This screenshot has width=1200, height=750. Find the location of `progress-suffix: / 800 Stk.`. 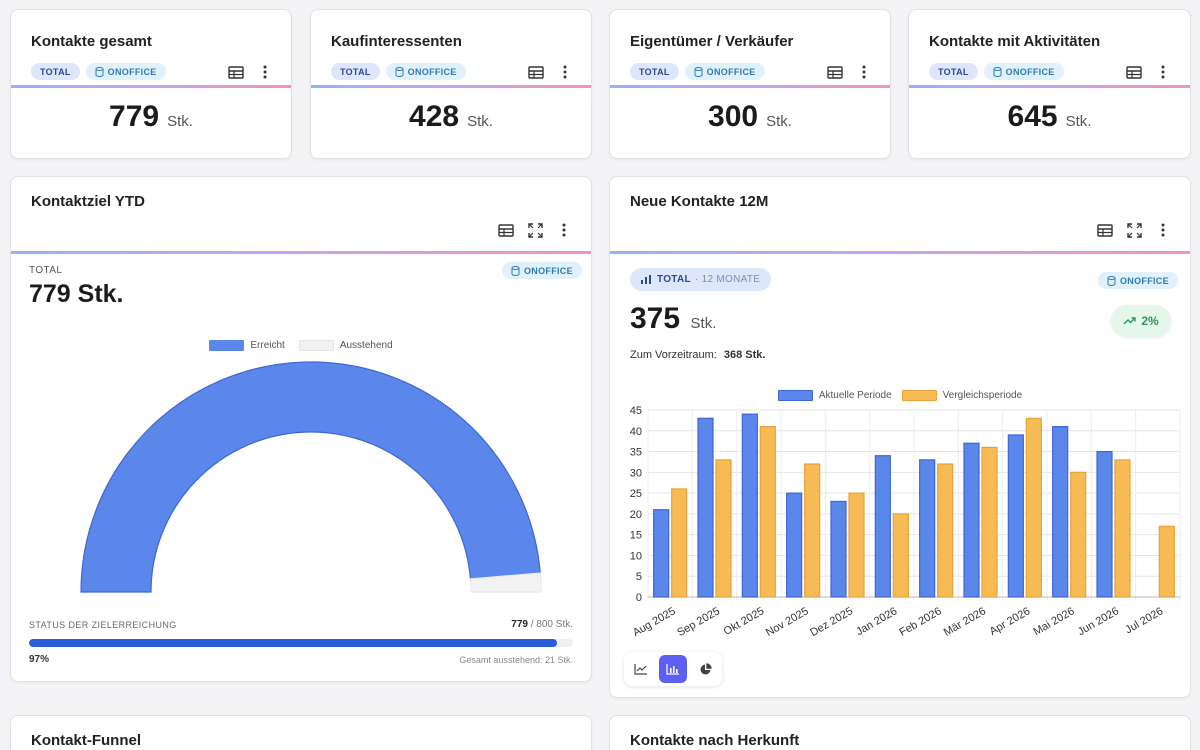

progress-suffix: / 800 Stk. is located at coordinates (551, 624).